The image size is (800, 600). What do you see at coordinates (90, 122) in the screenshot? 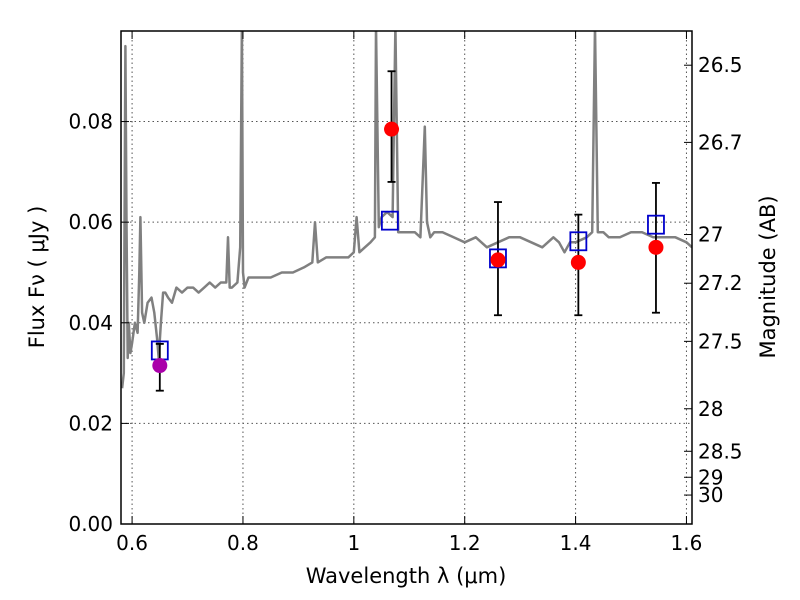
I see `y-tick-label: 0.08` at bounding box center [90, 122].